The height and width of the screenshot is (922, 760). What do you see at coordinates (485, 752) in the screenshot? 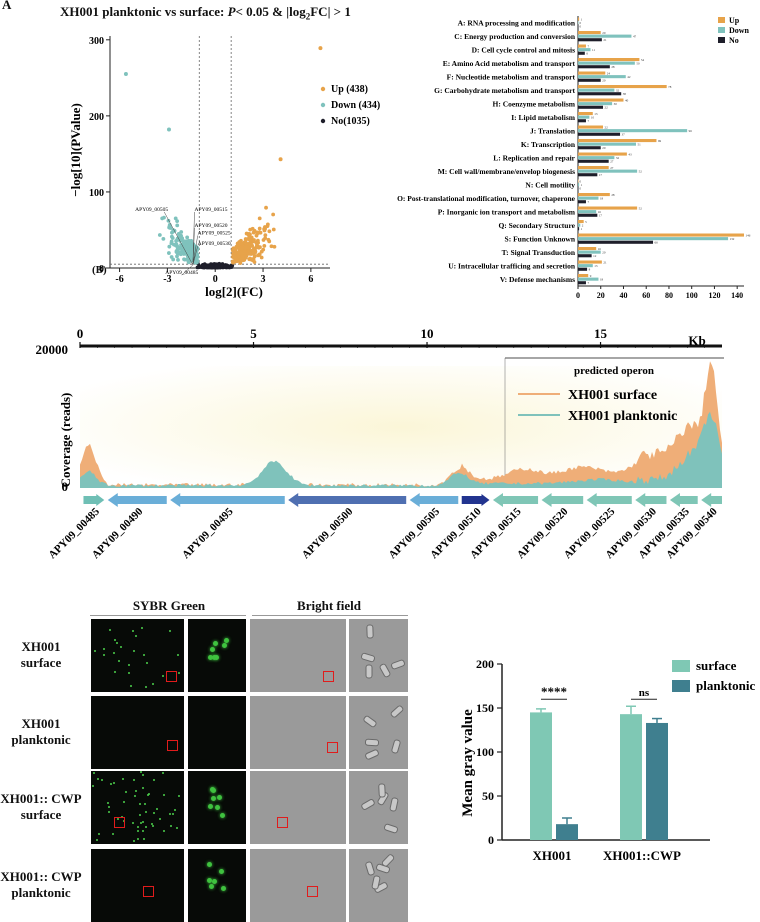
I see `mean-gray-ytick-label: 100` at bounding box center [485, 752].